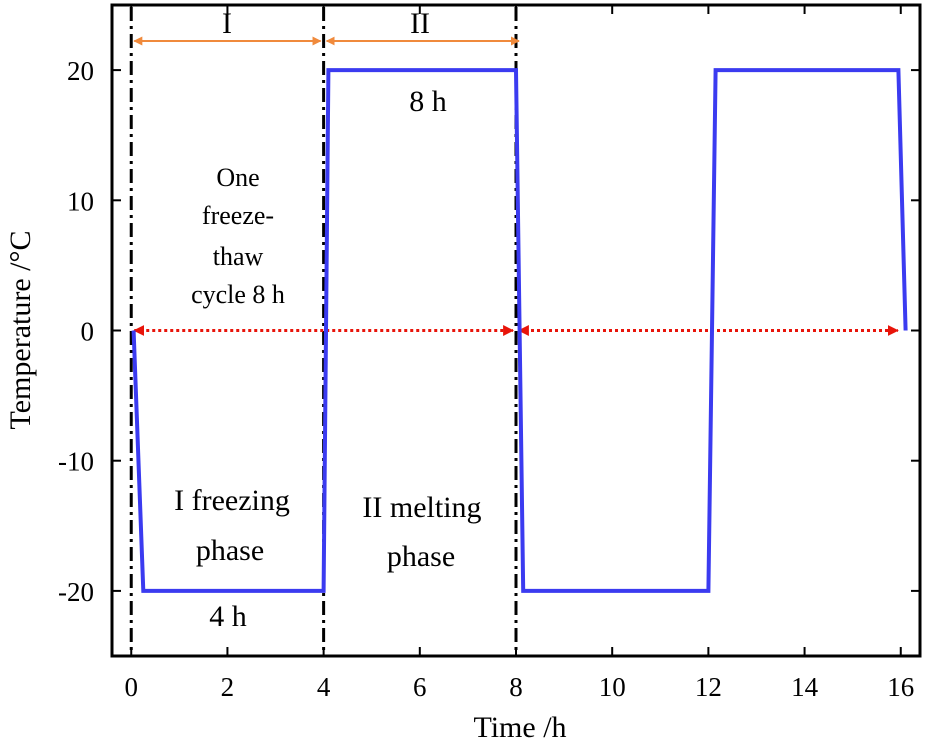  What do you see at coordinates (805, 687) in the screenshot?
I see `x-tick-label-7: 14` at bounding box center [805, 687].